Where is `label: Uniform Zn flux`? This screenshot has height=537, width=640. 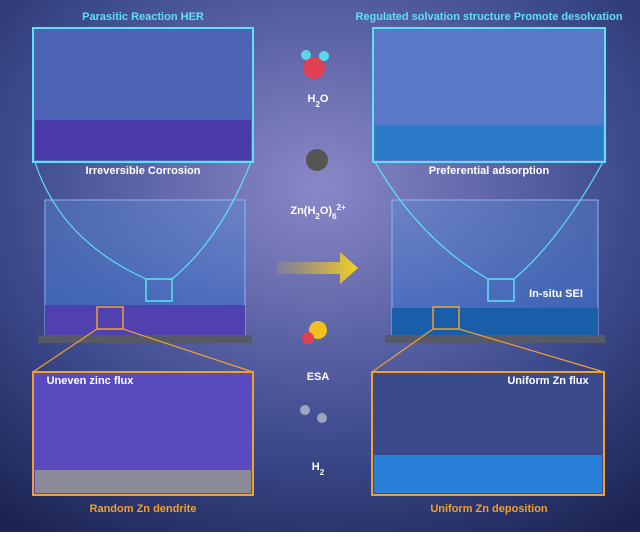
label: Uniform Zn flux is located at coordinates (548, 381).